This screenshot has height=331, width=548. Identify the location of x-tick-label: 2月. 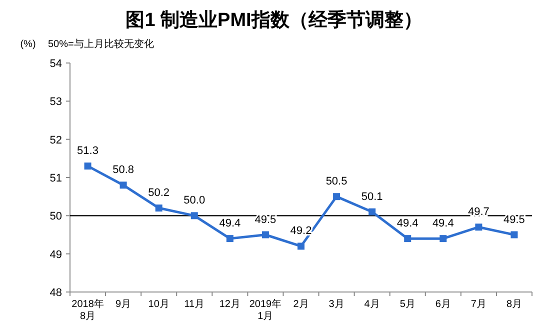
(301, 304).